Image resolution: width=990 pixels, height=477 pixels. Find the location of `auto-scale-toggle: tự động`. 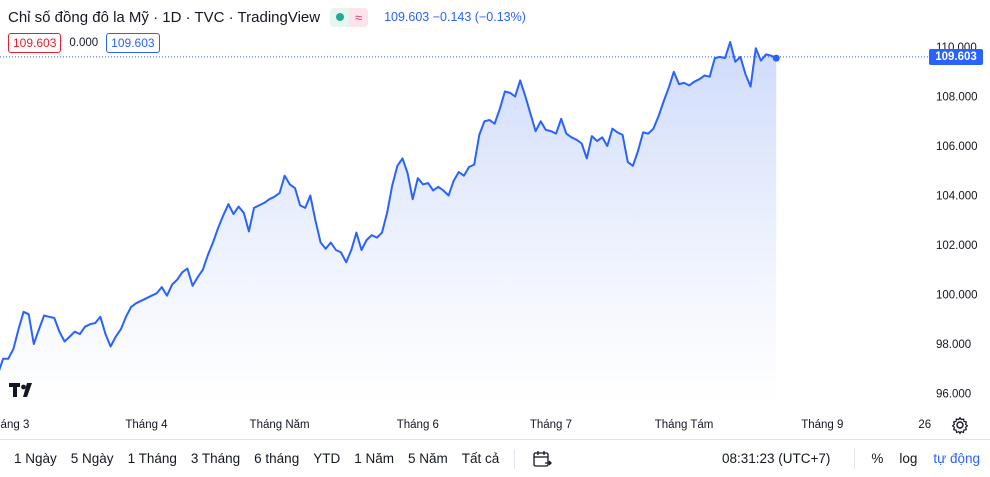

auto-scale-toggle: tự động is located at coordinates (956, 458).